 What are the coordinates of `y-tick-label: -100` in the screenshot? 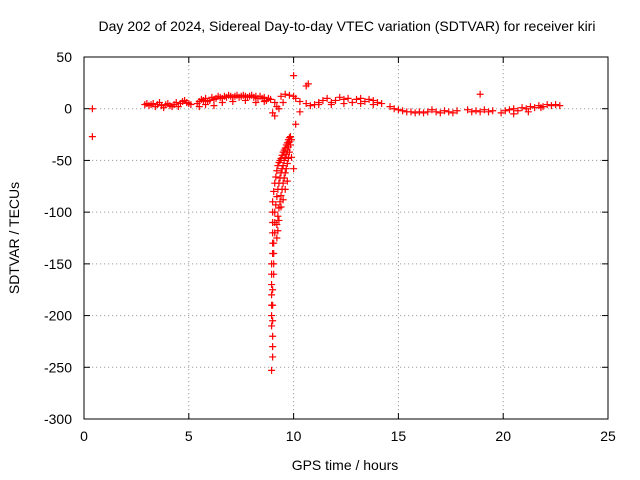 It's located at (58, 212).